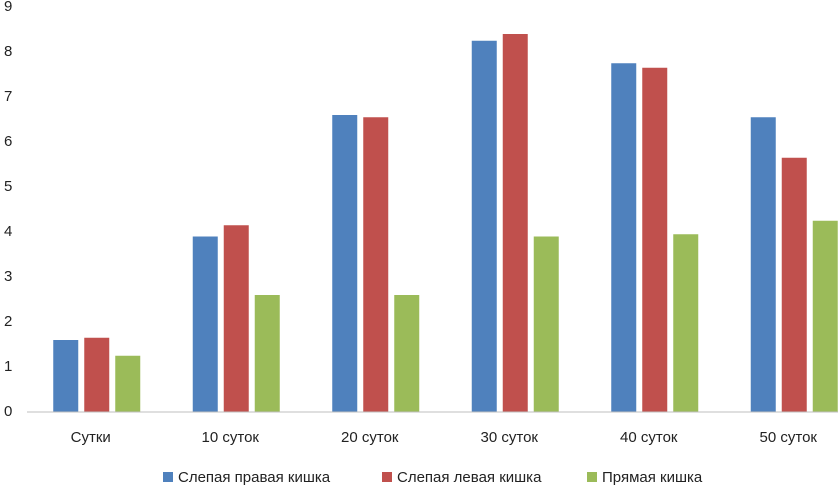  Describe the element at coordinates (8, 186) in the screenshot. I see `y-tick-label: 5` at that location.